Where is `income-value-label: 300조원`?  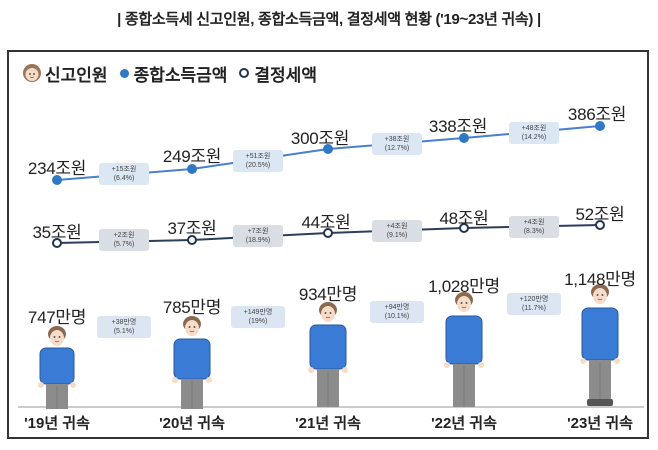 income-value-label: 300조원 is located at coordinates (320, 138).